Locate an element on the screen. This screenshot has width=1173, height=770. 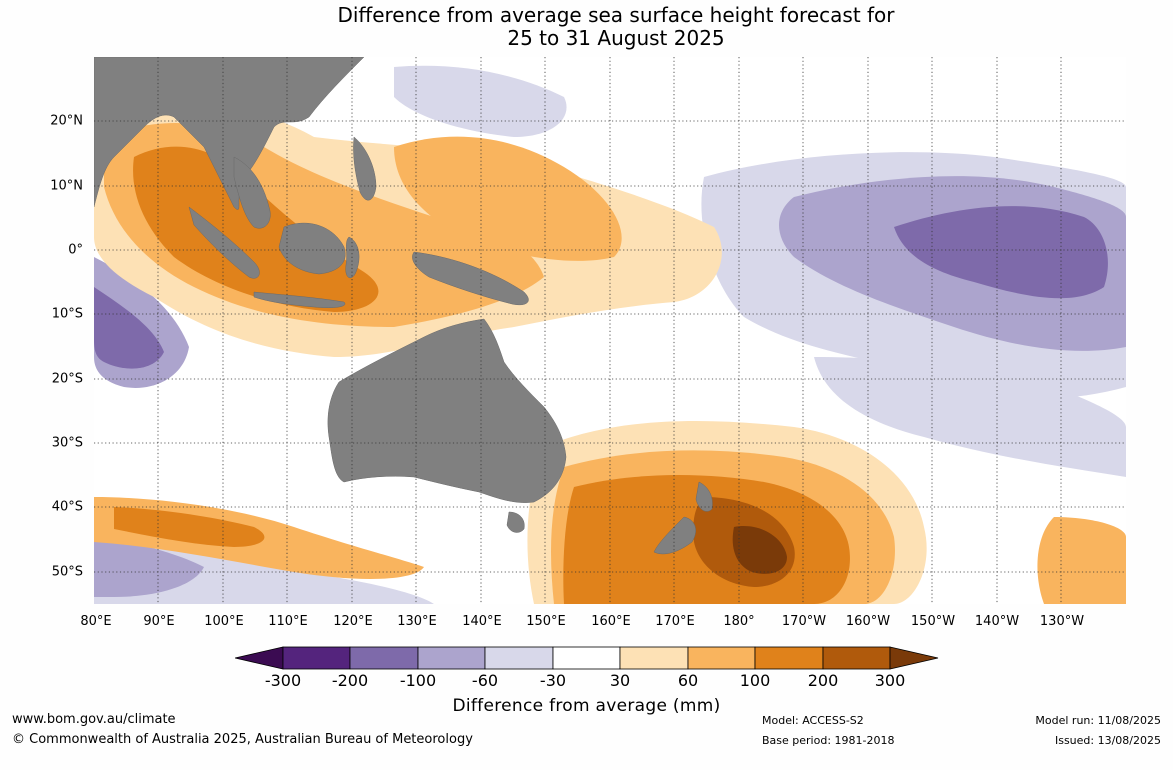
lon-label-120e: 120°E is located at coordinates (353, 621).